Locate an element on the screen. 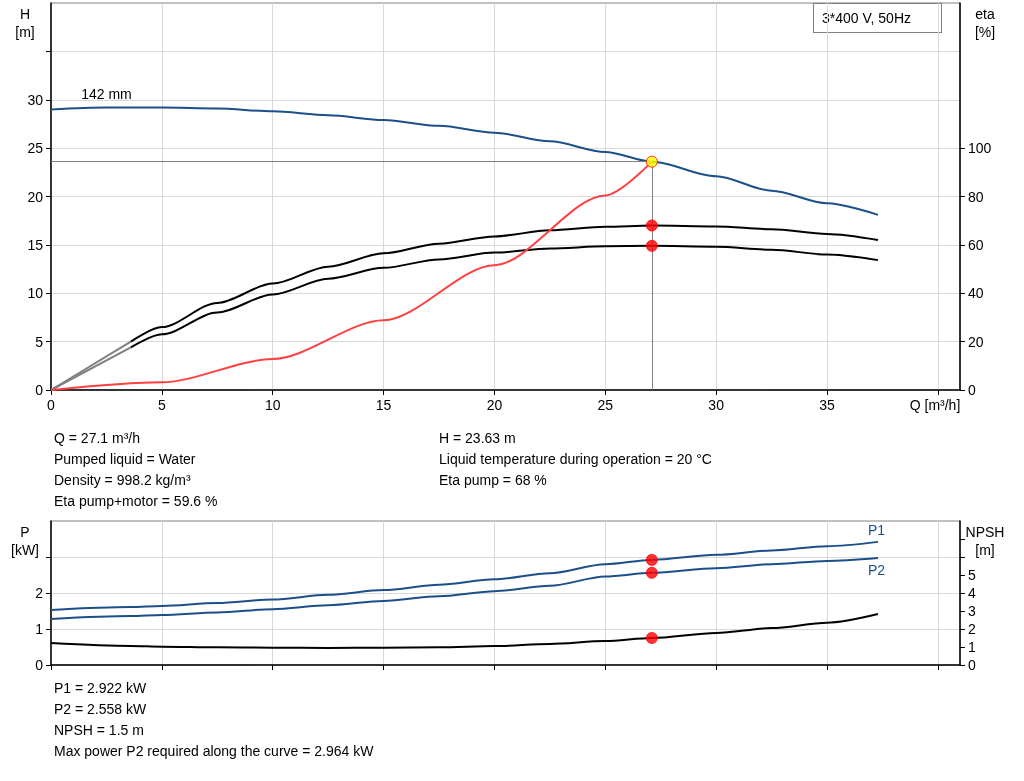 The image size is (1024, 781). y2-axis-title: eta [%] is located at coordinates (985, 23).